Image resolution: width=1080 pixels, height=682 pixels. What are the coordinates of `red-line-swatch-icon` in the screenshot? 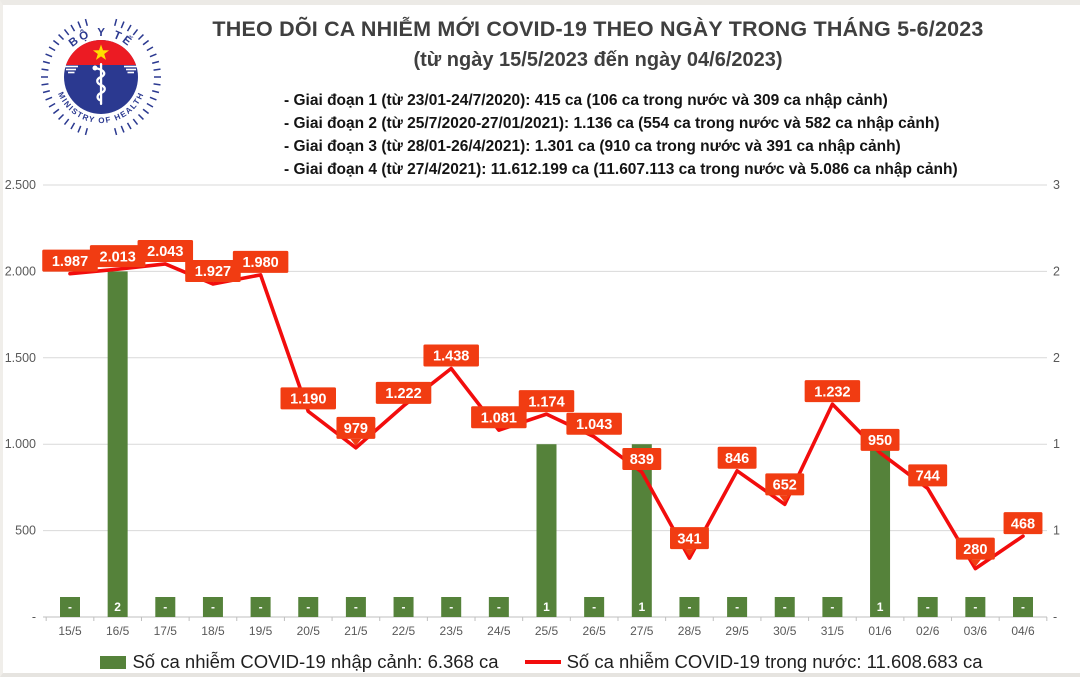 It's located at (542, 662).